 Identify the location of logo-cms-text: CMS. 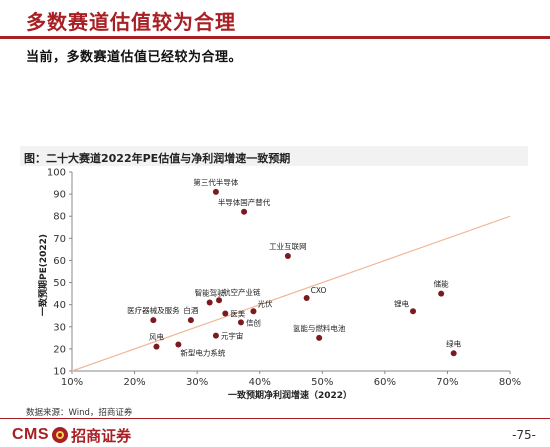
(31, 434).